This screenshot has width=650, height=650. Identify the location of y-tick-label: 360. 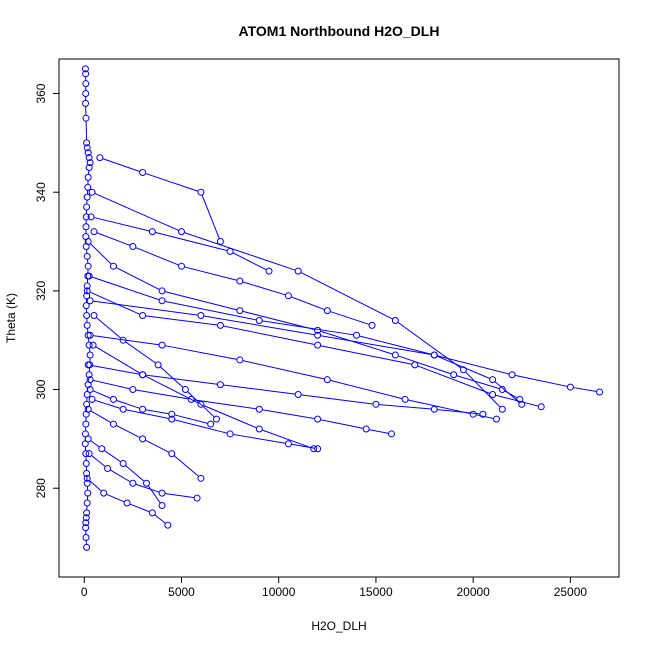
(41, 93).